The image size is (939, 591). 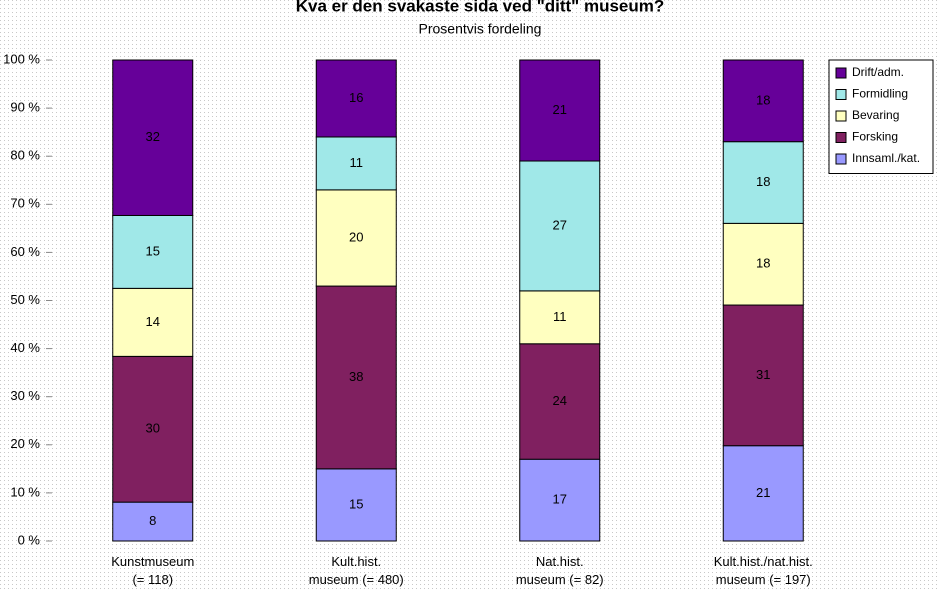 What do you see at coordinates (880, 94) in the screenshot?
I see `legend-label: Formidling` at bounding box center [880, 94].